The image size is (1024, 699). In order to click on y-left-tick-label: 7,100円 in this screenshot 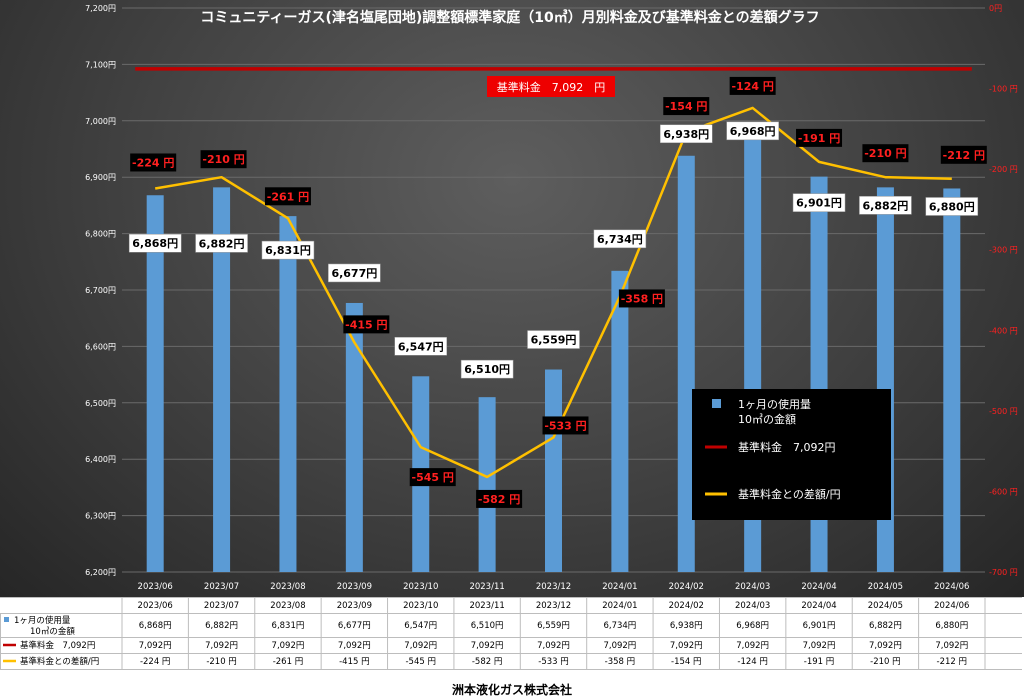, I will do `click(100, 64)`.